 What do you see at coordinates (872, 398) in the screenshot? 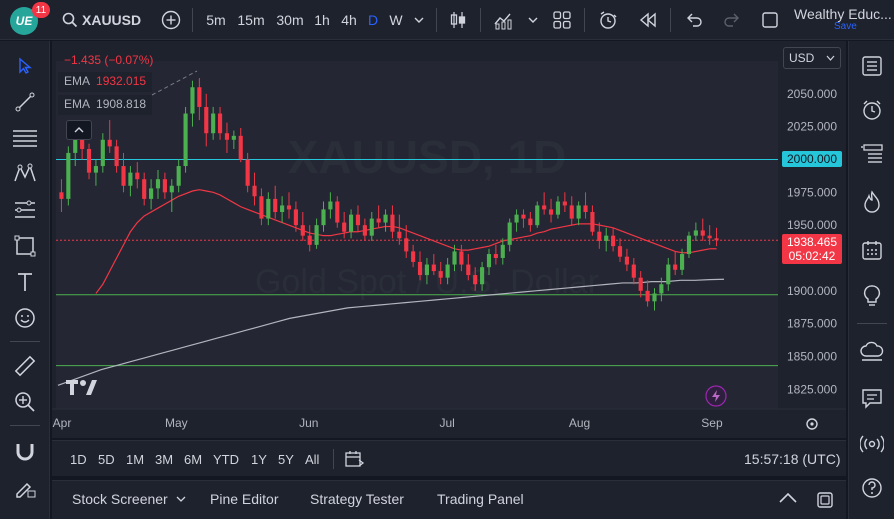
I see `chats-button` at bounding box center [872, 398].